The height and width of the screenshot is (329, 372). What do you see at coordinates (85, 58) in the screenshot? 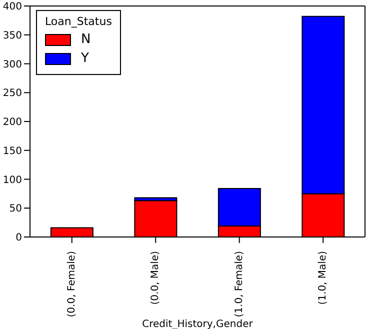
I see `legend-label: Y` at bounding box center [85, 58].